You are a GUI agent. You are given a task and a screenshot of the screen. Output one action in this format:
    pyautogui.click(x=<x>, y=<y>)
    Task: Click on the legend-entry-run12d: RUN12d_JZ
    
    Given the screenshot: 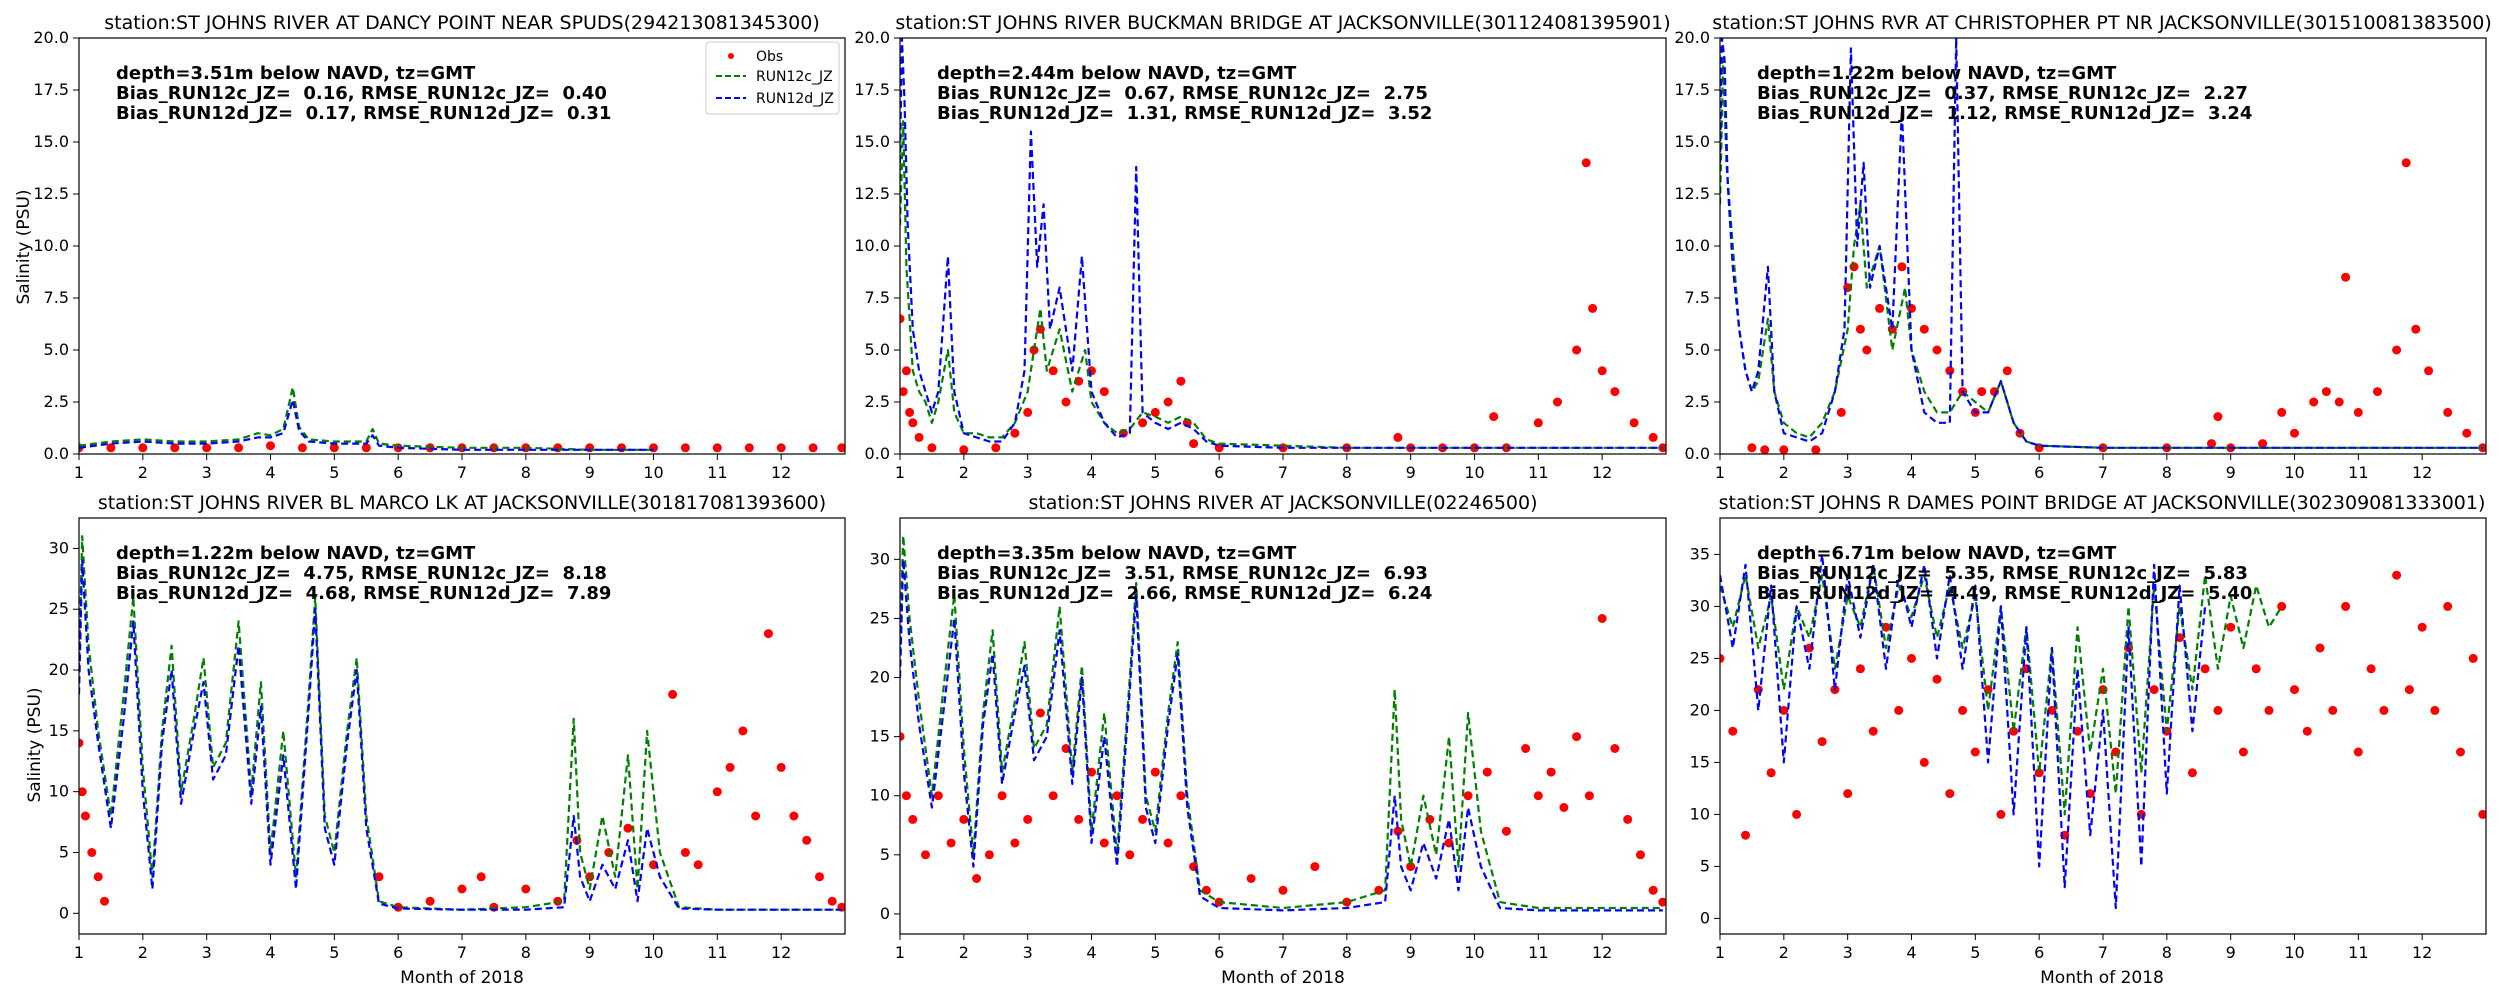 What is the action you would take?
    pyautogui.click(x=795, y=99)
    